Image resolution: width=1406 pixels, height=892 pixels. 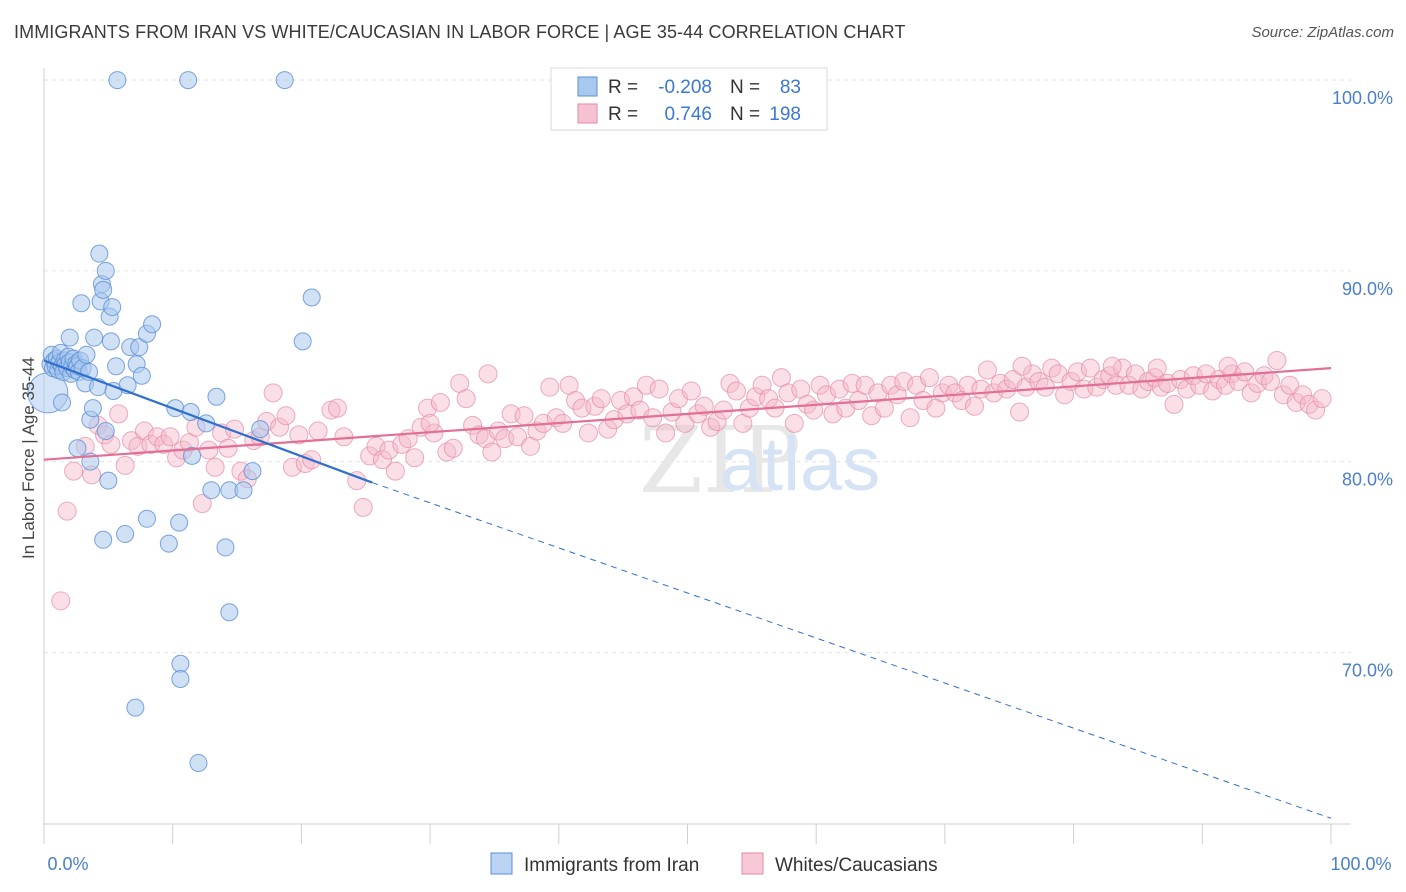 I want to click on legend-r-value-2: 0.746, so click(x=688, y=114).